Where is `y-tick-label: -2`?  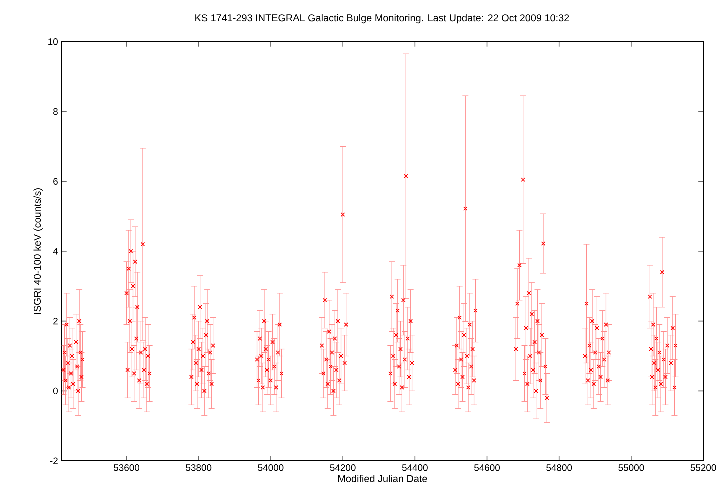
y-tick-label: -2 is located at coordinates (54, 461).